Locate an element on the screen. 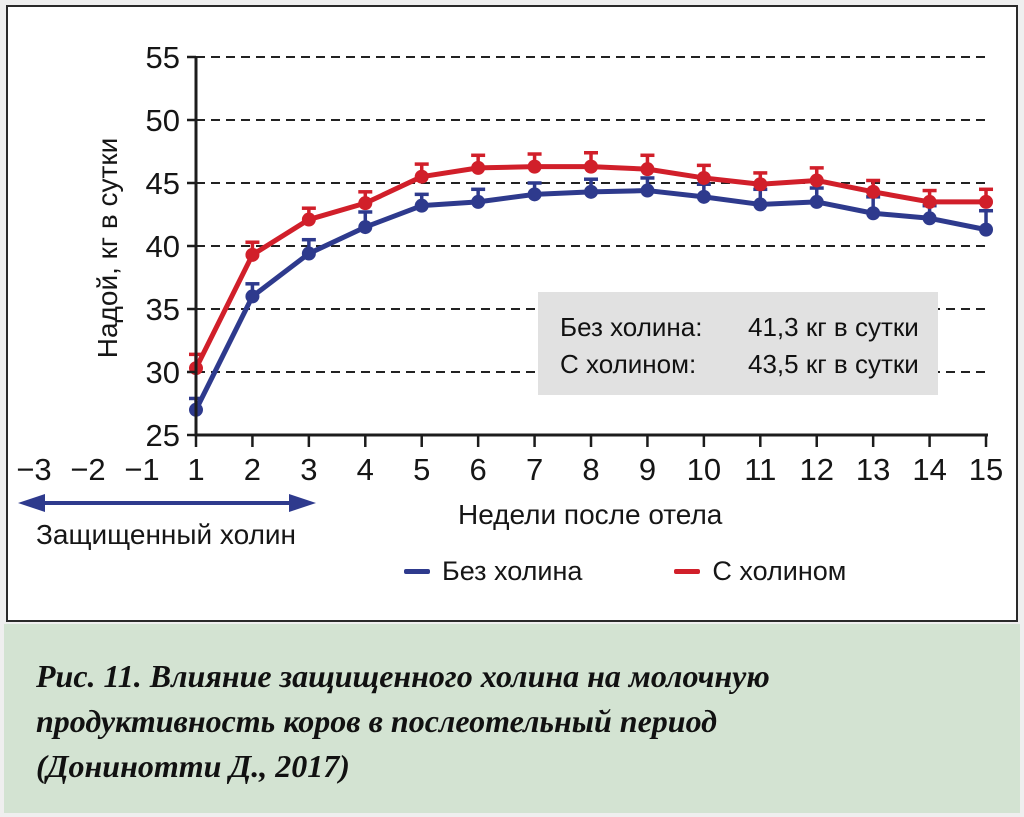 The image size is (1024, 817). choline-span-arrow is located at coordinates (167, 503).